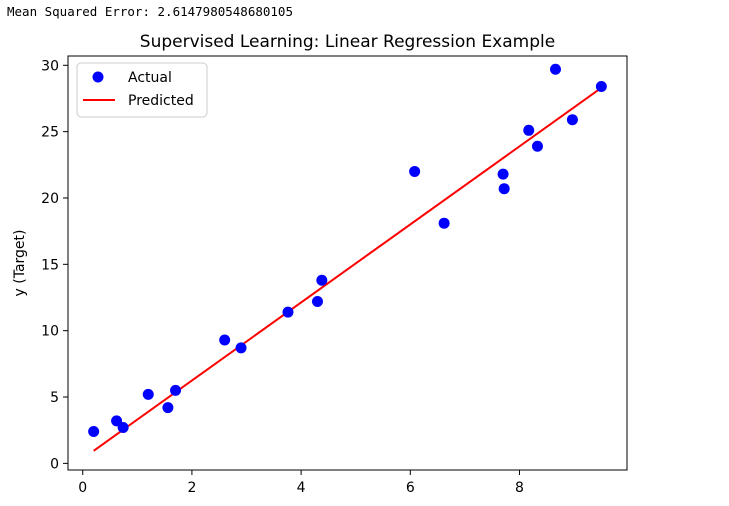 Image resolution: width=729 pixels, height=506 pixels. Describe the element at coordinates (191, 488) in the screenshot. I see `x-tick-label: 2` at that location.